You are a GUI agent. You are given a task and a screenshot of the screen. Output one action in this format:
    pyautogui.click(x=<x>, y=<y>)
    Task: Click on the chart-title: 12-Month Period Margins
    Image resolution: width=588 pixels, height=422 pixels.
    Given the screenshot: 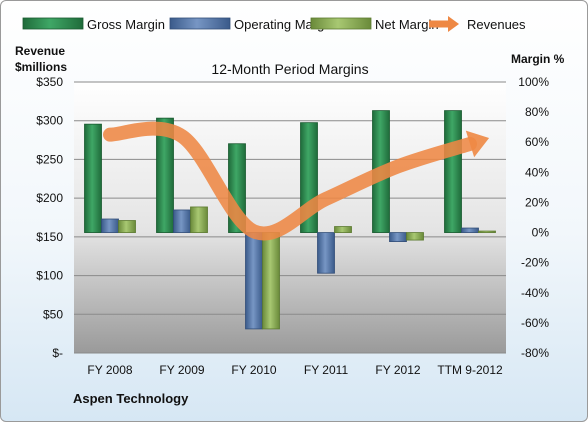 What is the action you would take?
    pyautogui.click(x=289, y=69)
    